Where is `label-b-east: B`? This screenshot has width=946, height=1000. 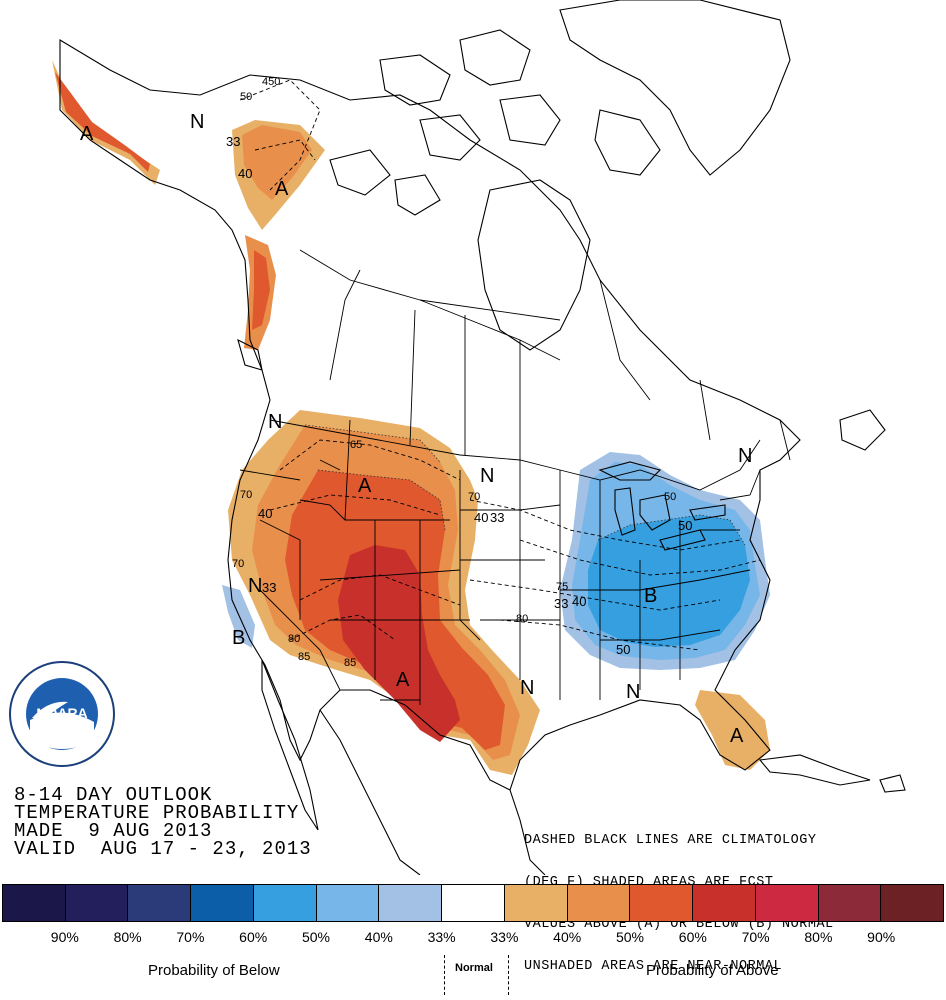 label-b-east: B is located at coordinates (650, 596).